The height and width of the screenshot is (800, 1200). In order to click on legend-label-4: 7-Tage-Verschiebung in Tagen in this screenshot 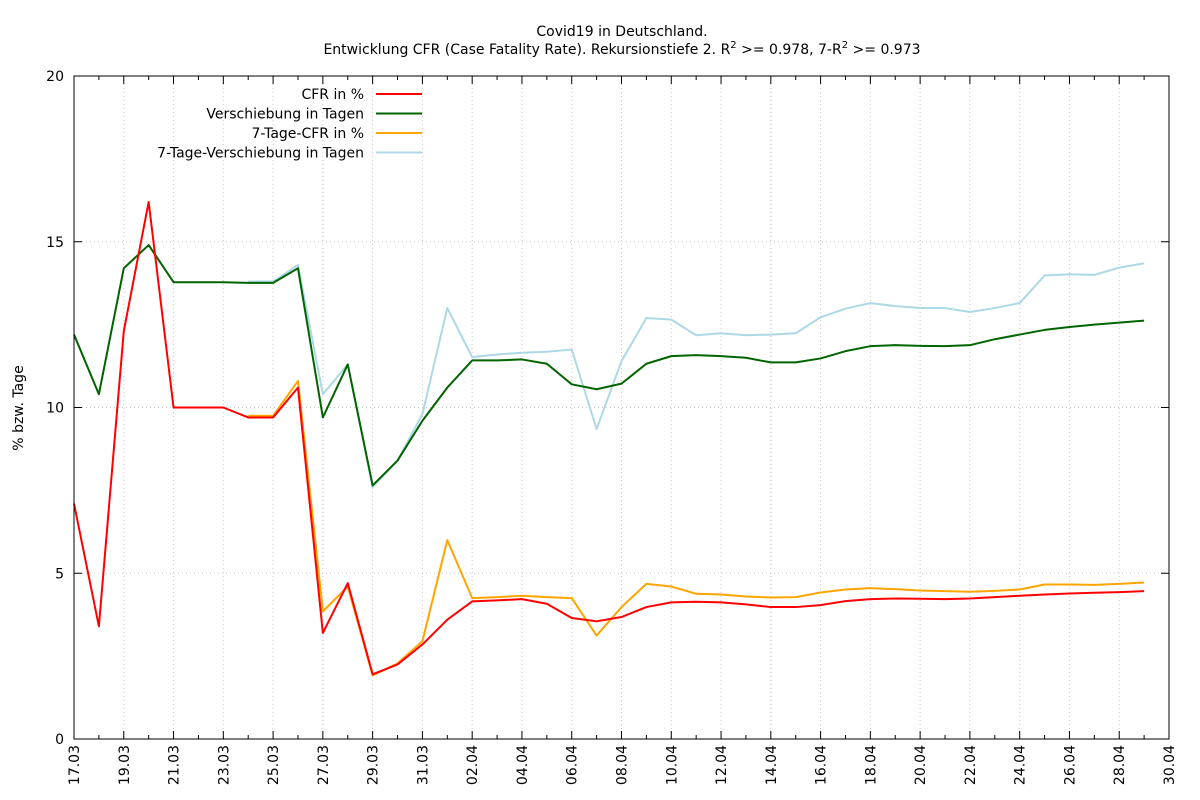, I will do `click(260, 154)`.